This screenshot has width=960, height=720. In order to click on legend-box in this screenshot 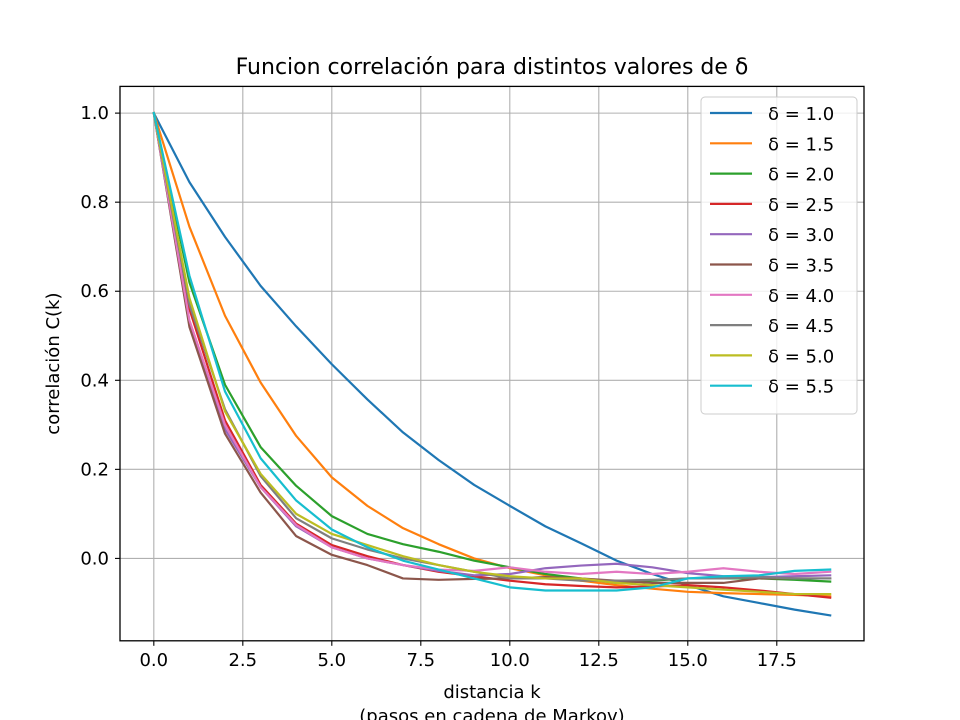, I will do `click(779, 255)`.